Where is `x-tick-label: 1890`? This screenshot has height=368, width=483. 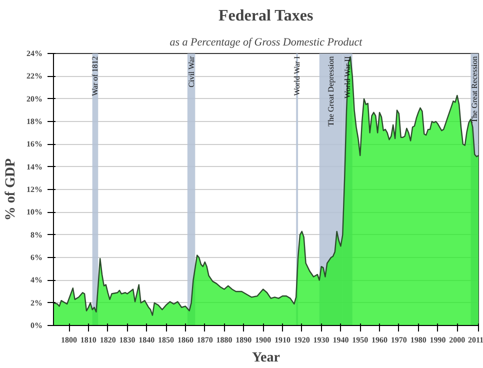
x-tick-label: 1890 is located at coordinates (244, 340).